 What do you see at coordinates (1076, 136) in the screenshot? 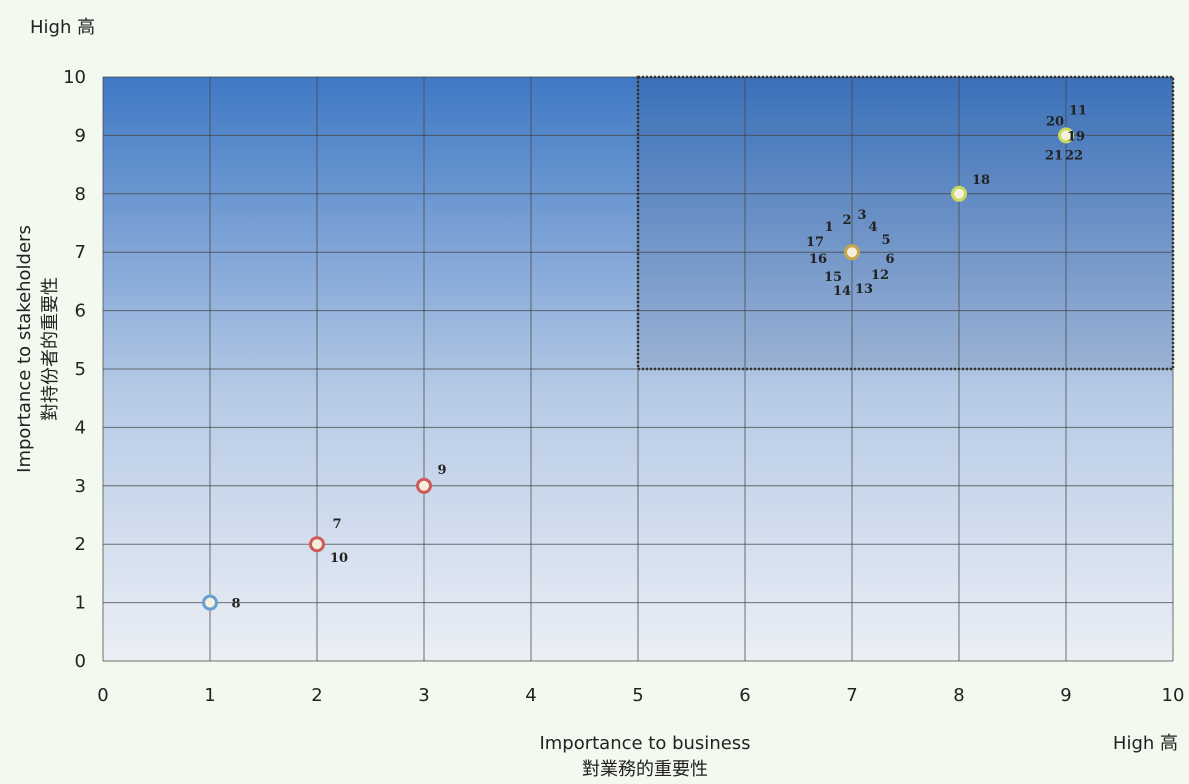
I see `data-point-label: 19` at bounding box center [1076, 136].